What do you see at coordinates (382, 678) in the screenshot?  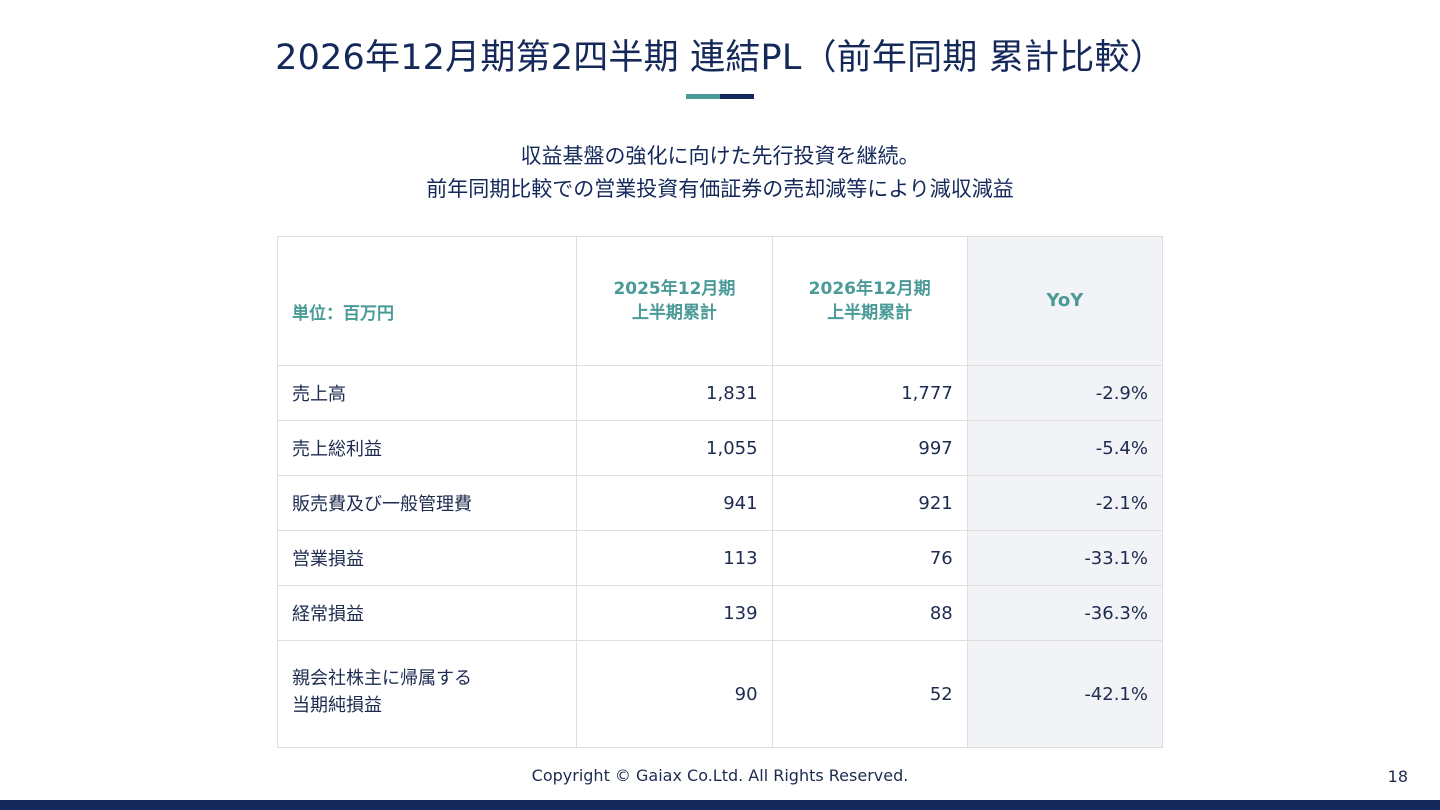 I see `row-label-line1: 親会社株主に帰属する` at bounding box center [382, 678].